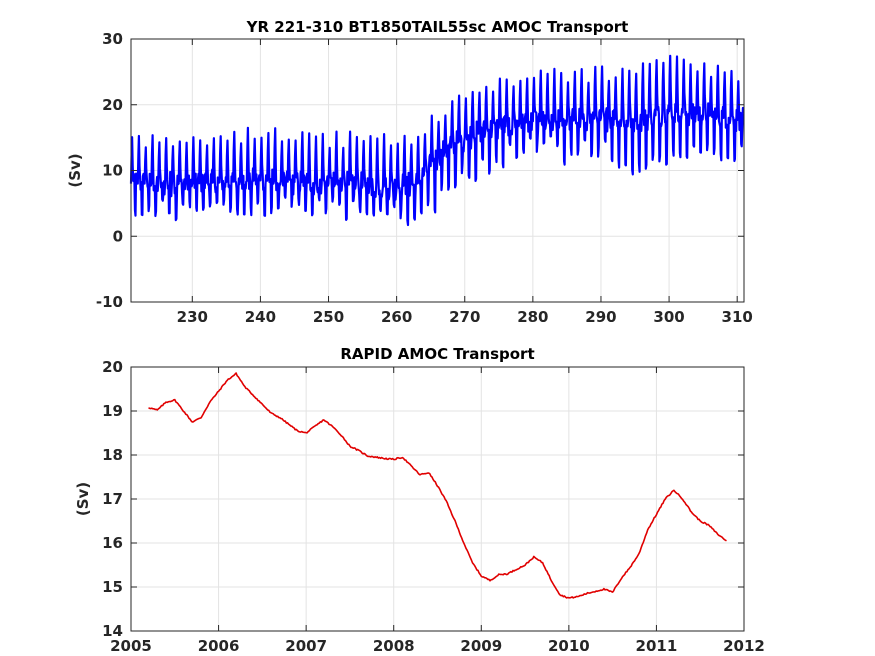 Image resolution: width=875 pixels, height=656 pixels. What do you see at coordinates (481, 646) in the screenshot?
I see `bottom-chart-x-tick-label: 2009` at bounding box center [481, 646].